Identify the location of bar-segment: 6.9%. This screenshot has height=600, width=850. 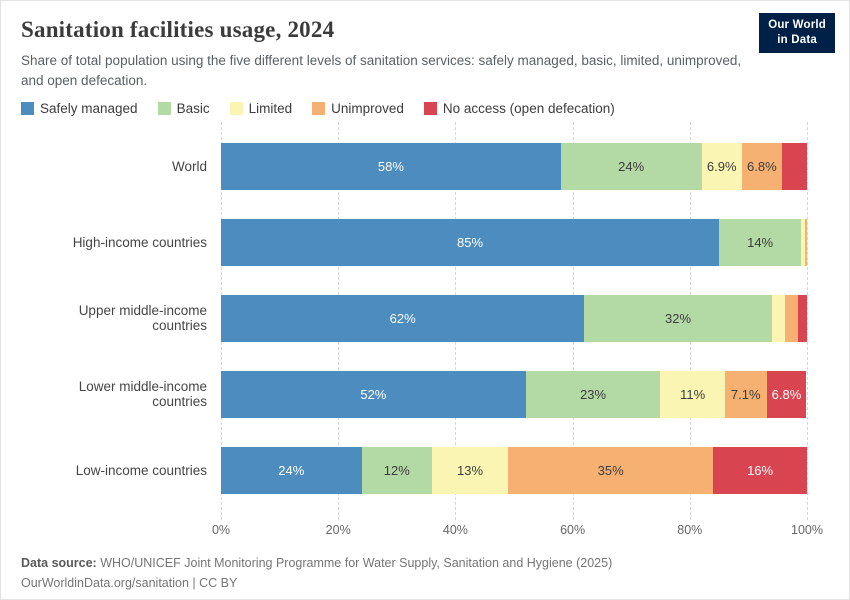
(721, 166).